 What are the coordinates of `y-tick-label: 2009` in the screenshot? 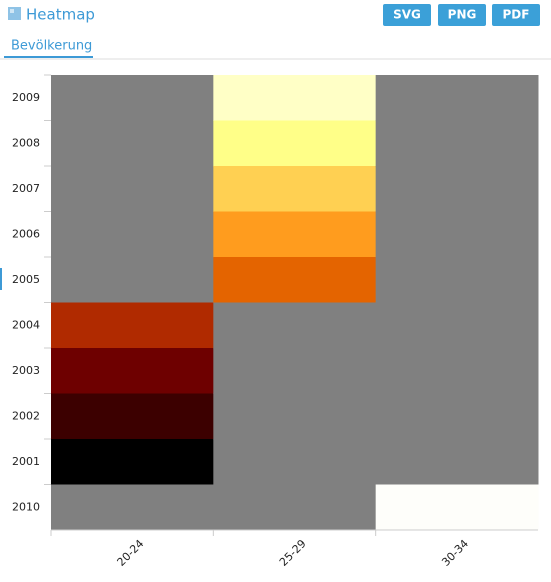 It's located at (26, 97).